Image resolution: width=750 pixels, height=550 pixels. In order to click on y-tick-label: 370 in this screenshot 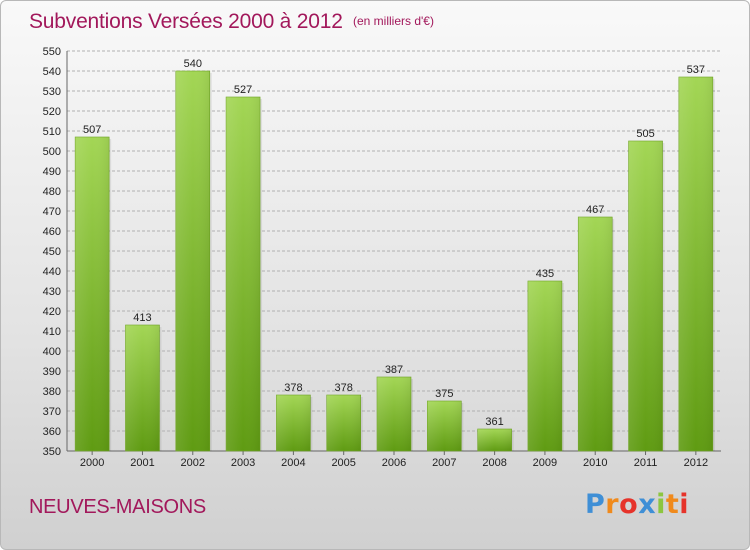, I will do `click(52, 412)`.